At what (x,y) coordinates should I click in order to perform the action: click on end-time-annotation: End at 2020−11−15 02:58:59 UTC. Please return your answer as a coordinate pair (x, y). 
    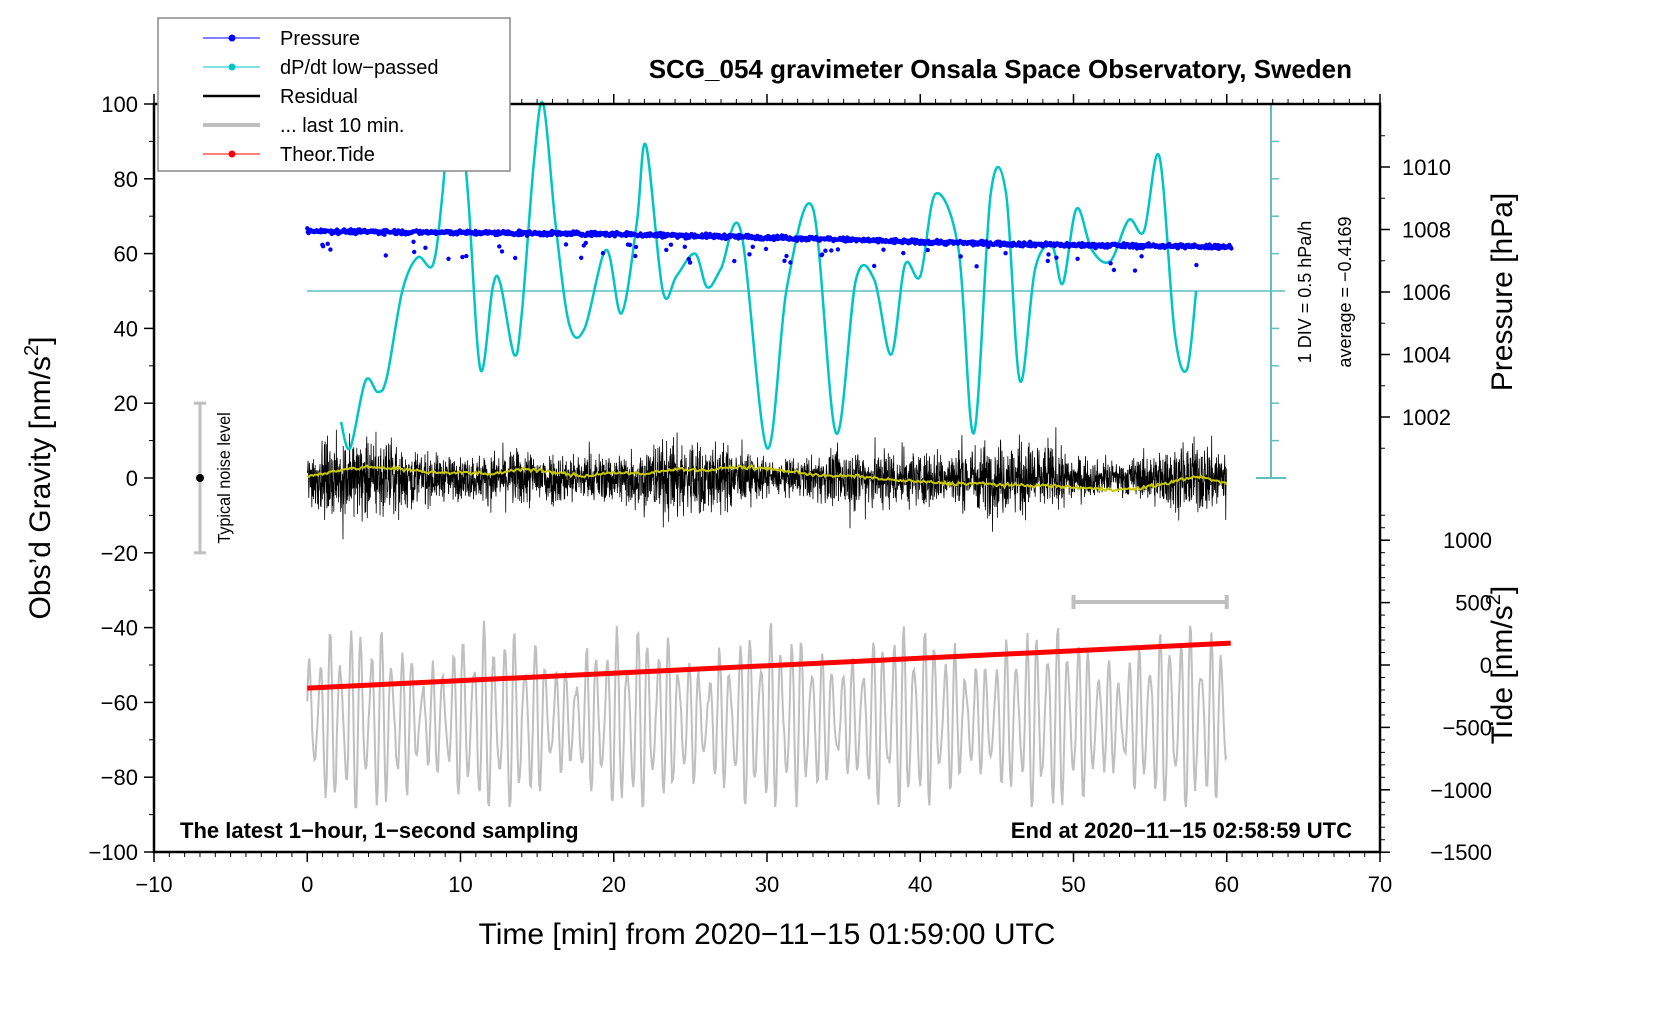
    Looking at the image, I should click on (1181, 830).